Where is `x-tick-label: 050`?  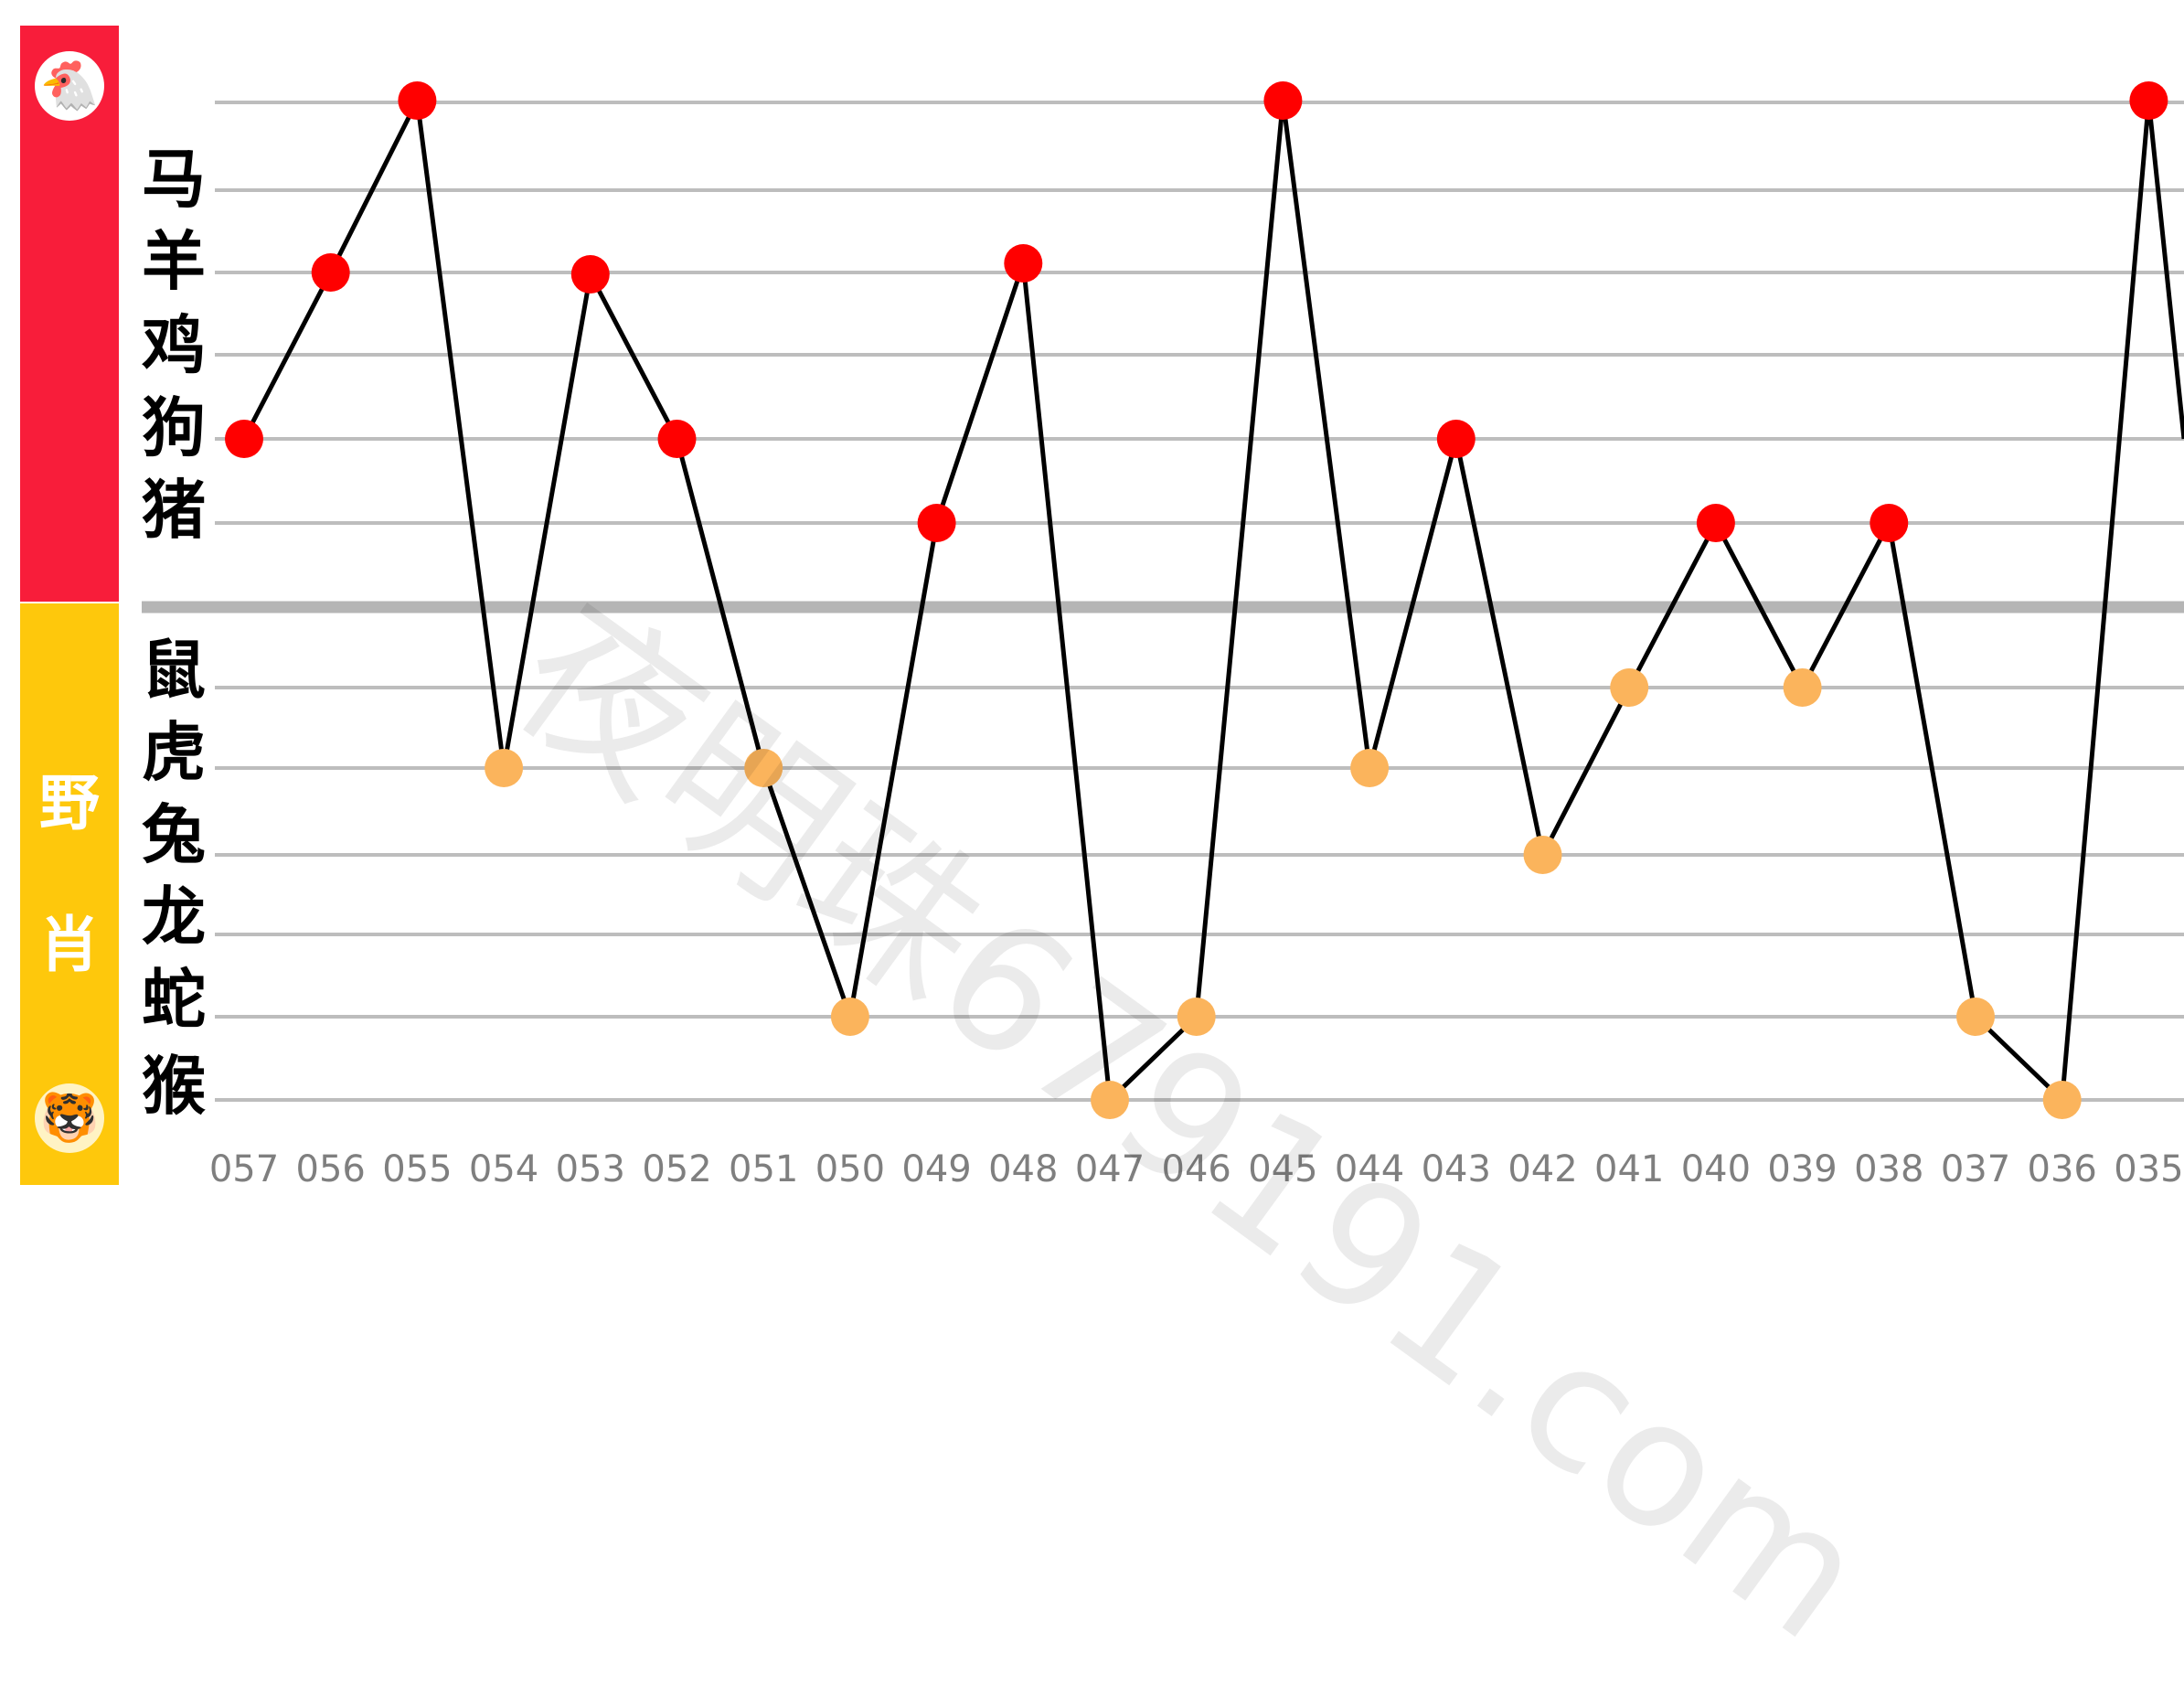 x-tick-label: 050 is located at coordinates (850, 1169).